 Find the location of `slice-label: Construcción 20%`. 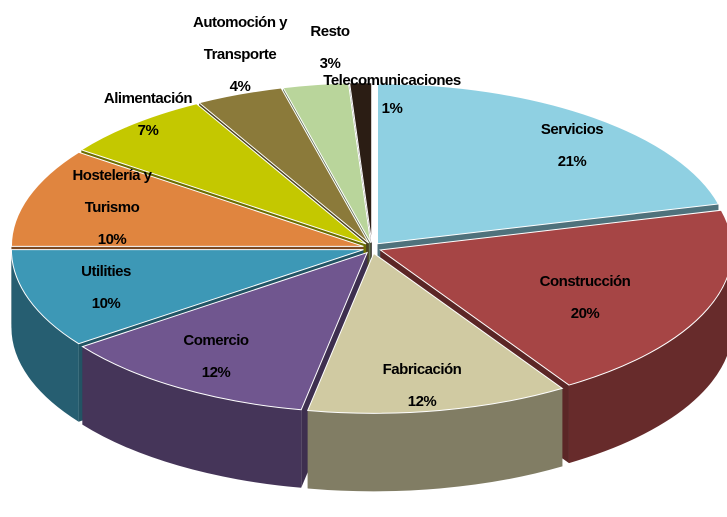

slice-label: Construcción 20% is located at coordinates (585, 298).